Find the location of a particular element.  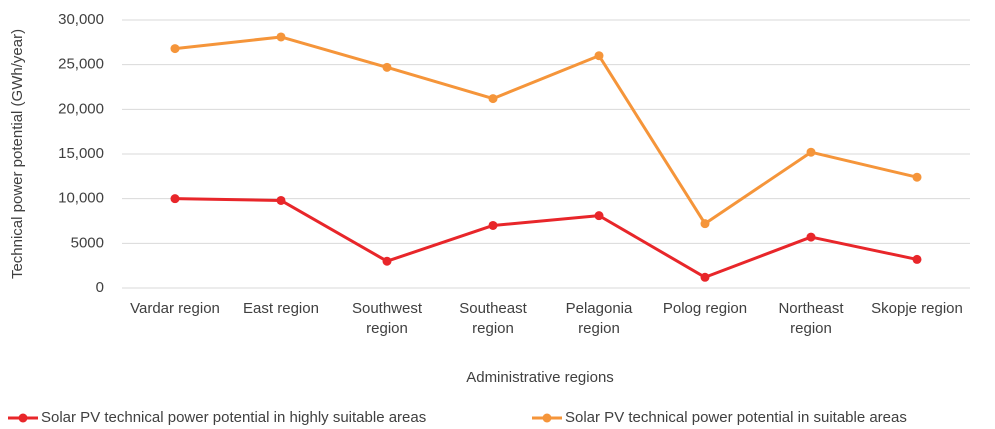

y-tick-label: 25,000 is located at coordinates (81, 64).